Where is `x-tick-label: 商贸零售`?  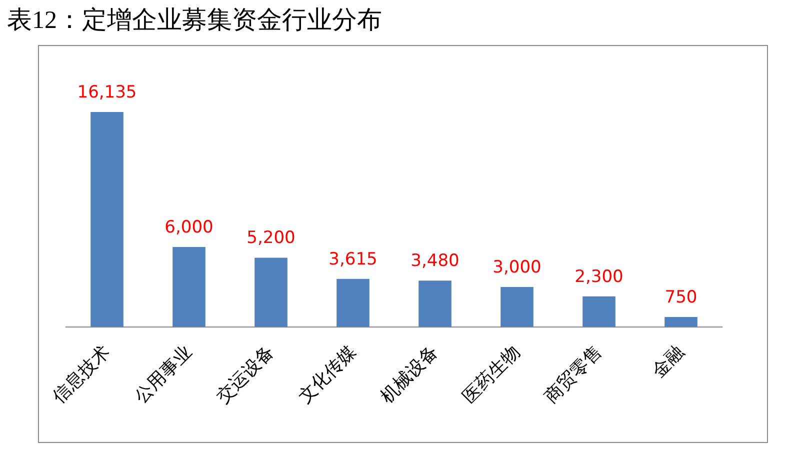
x-tick-label: 商贸零售 is located at coordinates (573, 375).